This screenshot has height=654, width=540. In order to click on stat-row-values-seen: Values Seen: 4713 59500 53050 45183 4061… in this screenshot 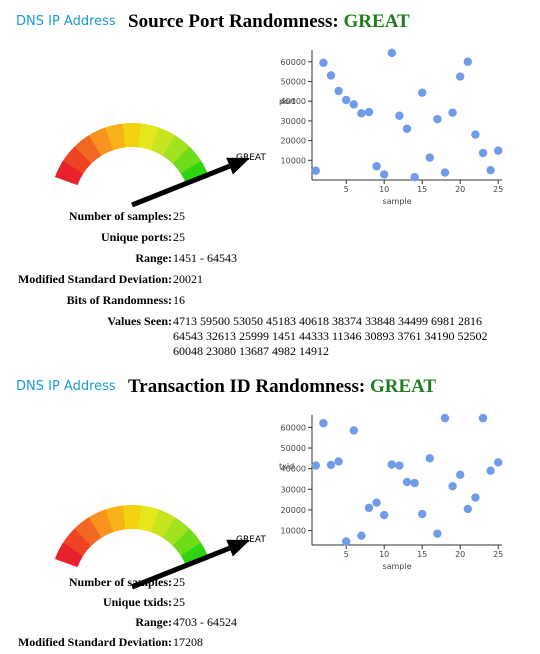, I will do `click(270, 336)`.